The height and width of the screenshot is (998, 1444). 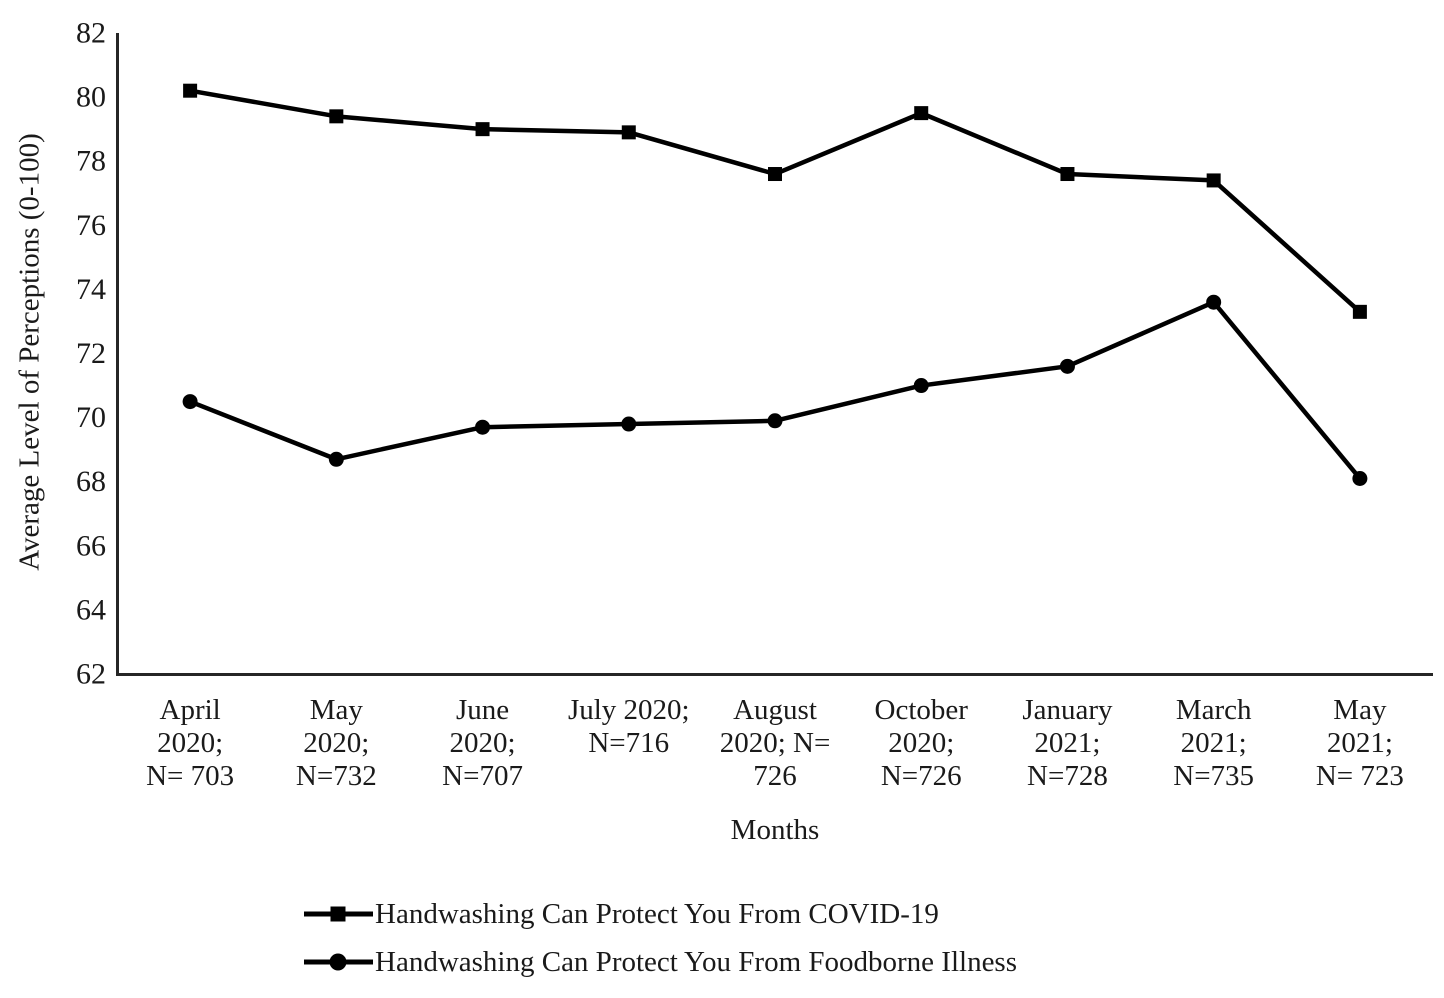 What do you see at coordinates (629, 710) in the screenshot?
I see `x-axis-category-label: July 2020;` at bounding box center [629, 710].